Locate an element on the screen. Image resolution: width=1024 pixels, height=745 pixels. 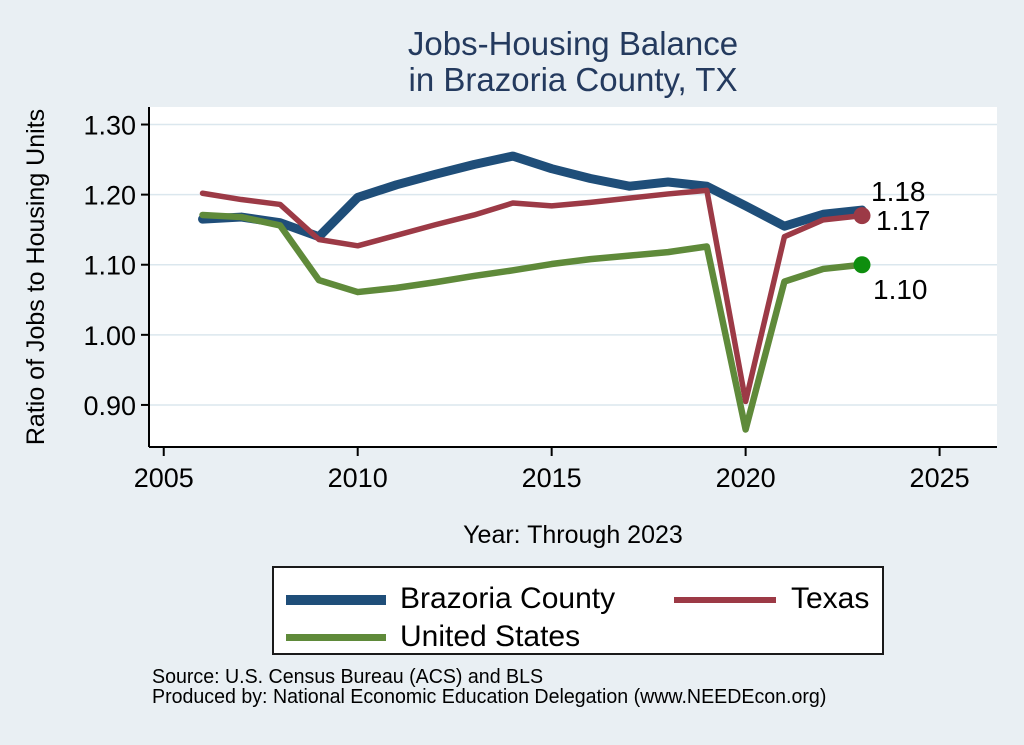
legend-swatch-united-states is located at coordinates (336, 637).